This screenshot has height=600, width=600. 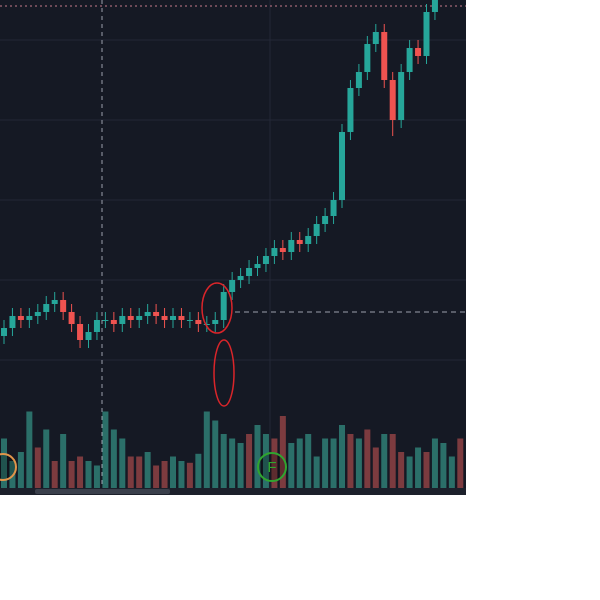 I want to click on event-label: F, so click(x=271, y=467).